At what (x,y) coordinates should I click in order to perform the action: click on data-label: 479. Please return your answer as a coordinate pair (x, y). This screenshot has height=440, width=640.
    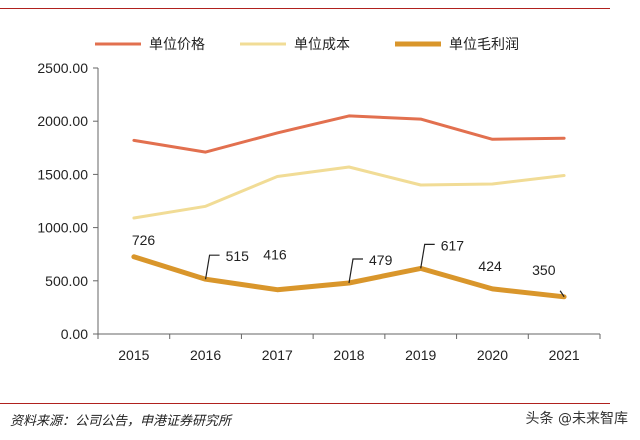
    Looking at the image, I should click on (381, 260).